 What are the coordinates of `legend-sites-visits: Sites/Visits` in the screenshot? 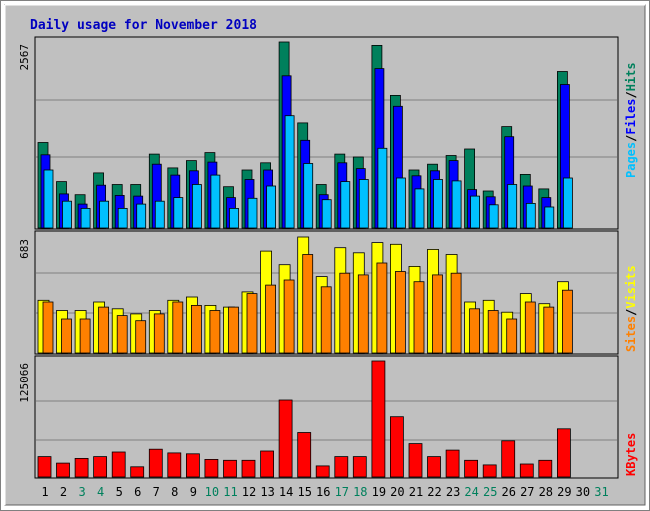 It's located at (631, 308).